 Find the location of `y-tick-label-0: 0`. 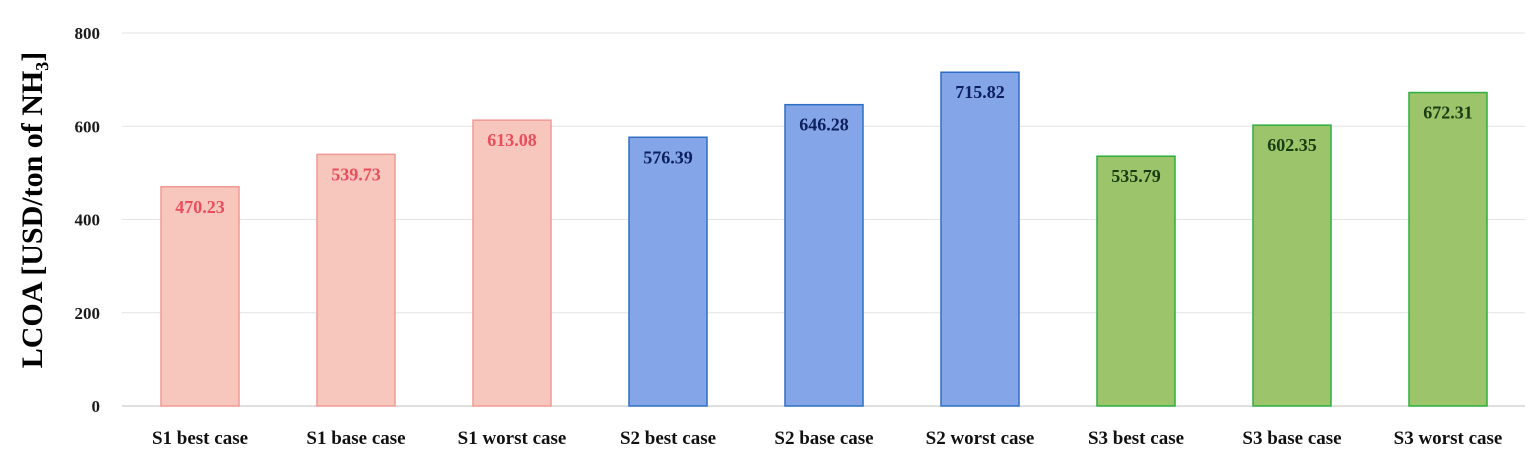

y-tick-label-0: 0 is located at coordinates (96, 406).